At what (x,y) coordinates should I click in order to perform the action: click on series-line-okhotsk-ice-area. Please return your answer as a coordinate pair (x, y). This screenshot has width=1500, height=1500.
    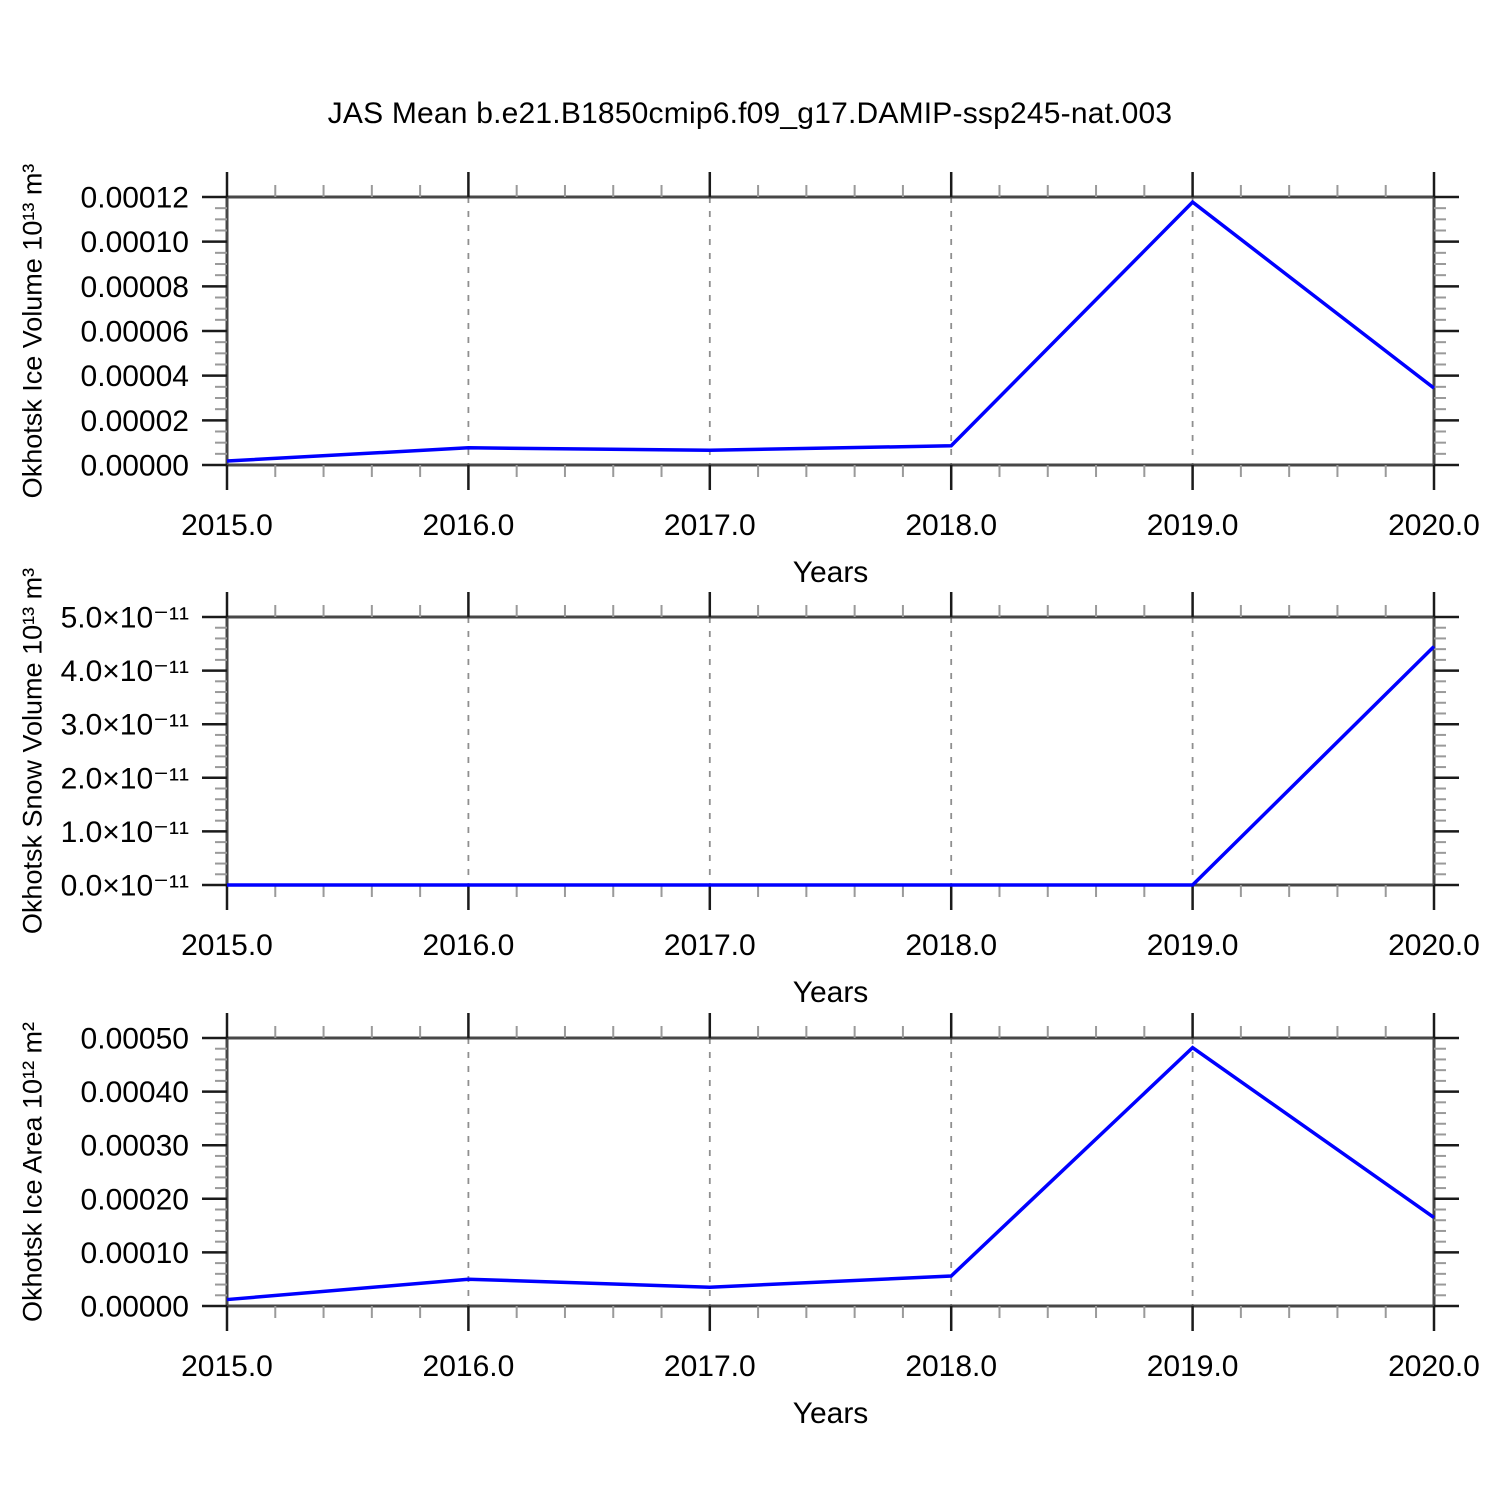
    Looking at the image, I should click on (831, 1173).